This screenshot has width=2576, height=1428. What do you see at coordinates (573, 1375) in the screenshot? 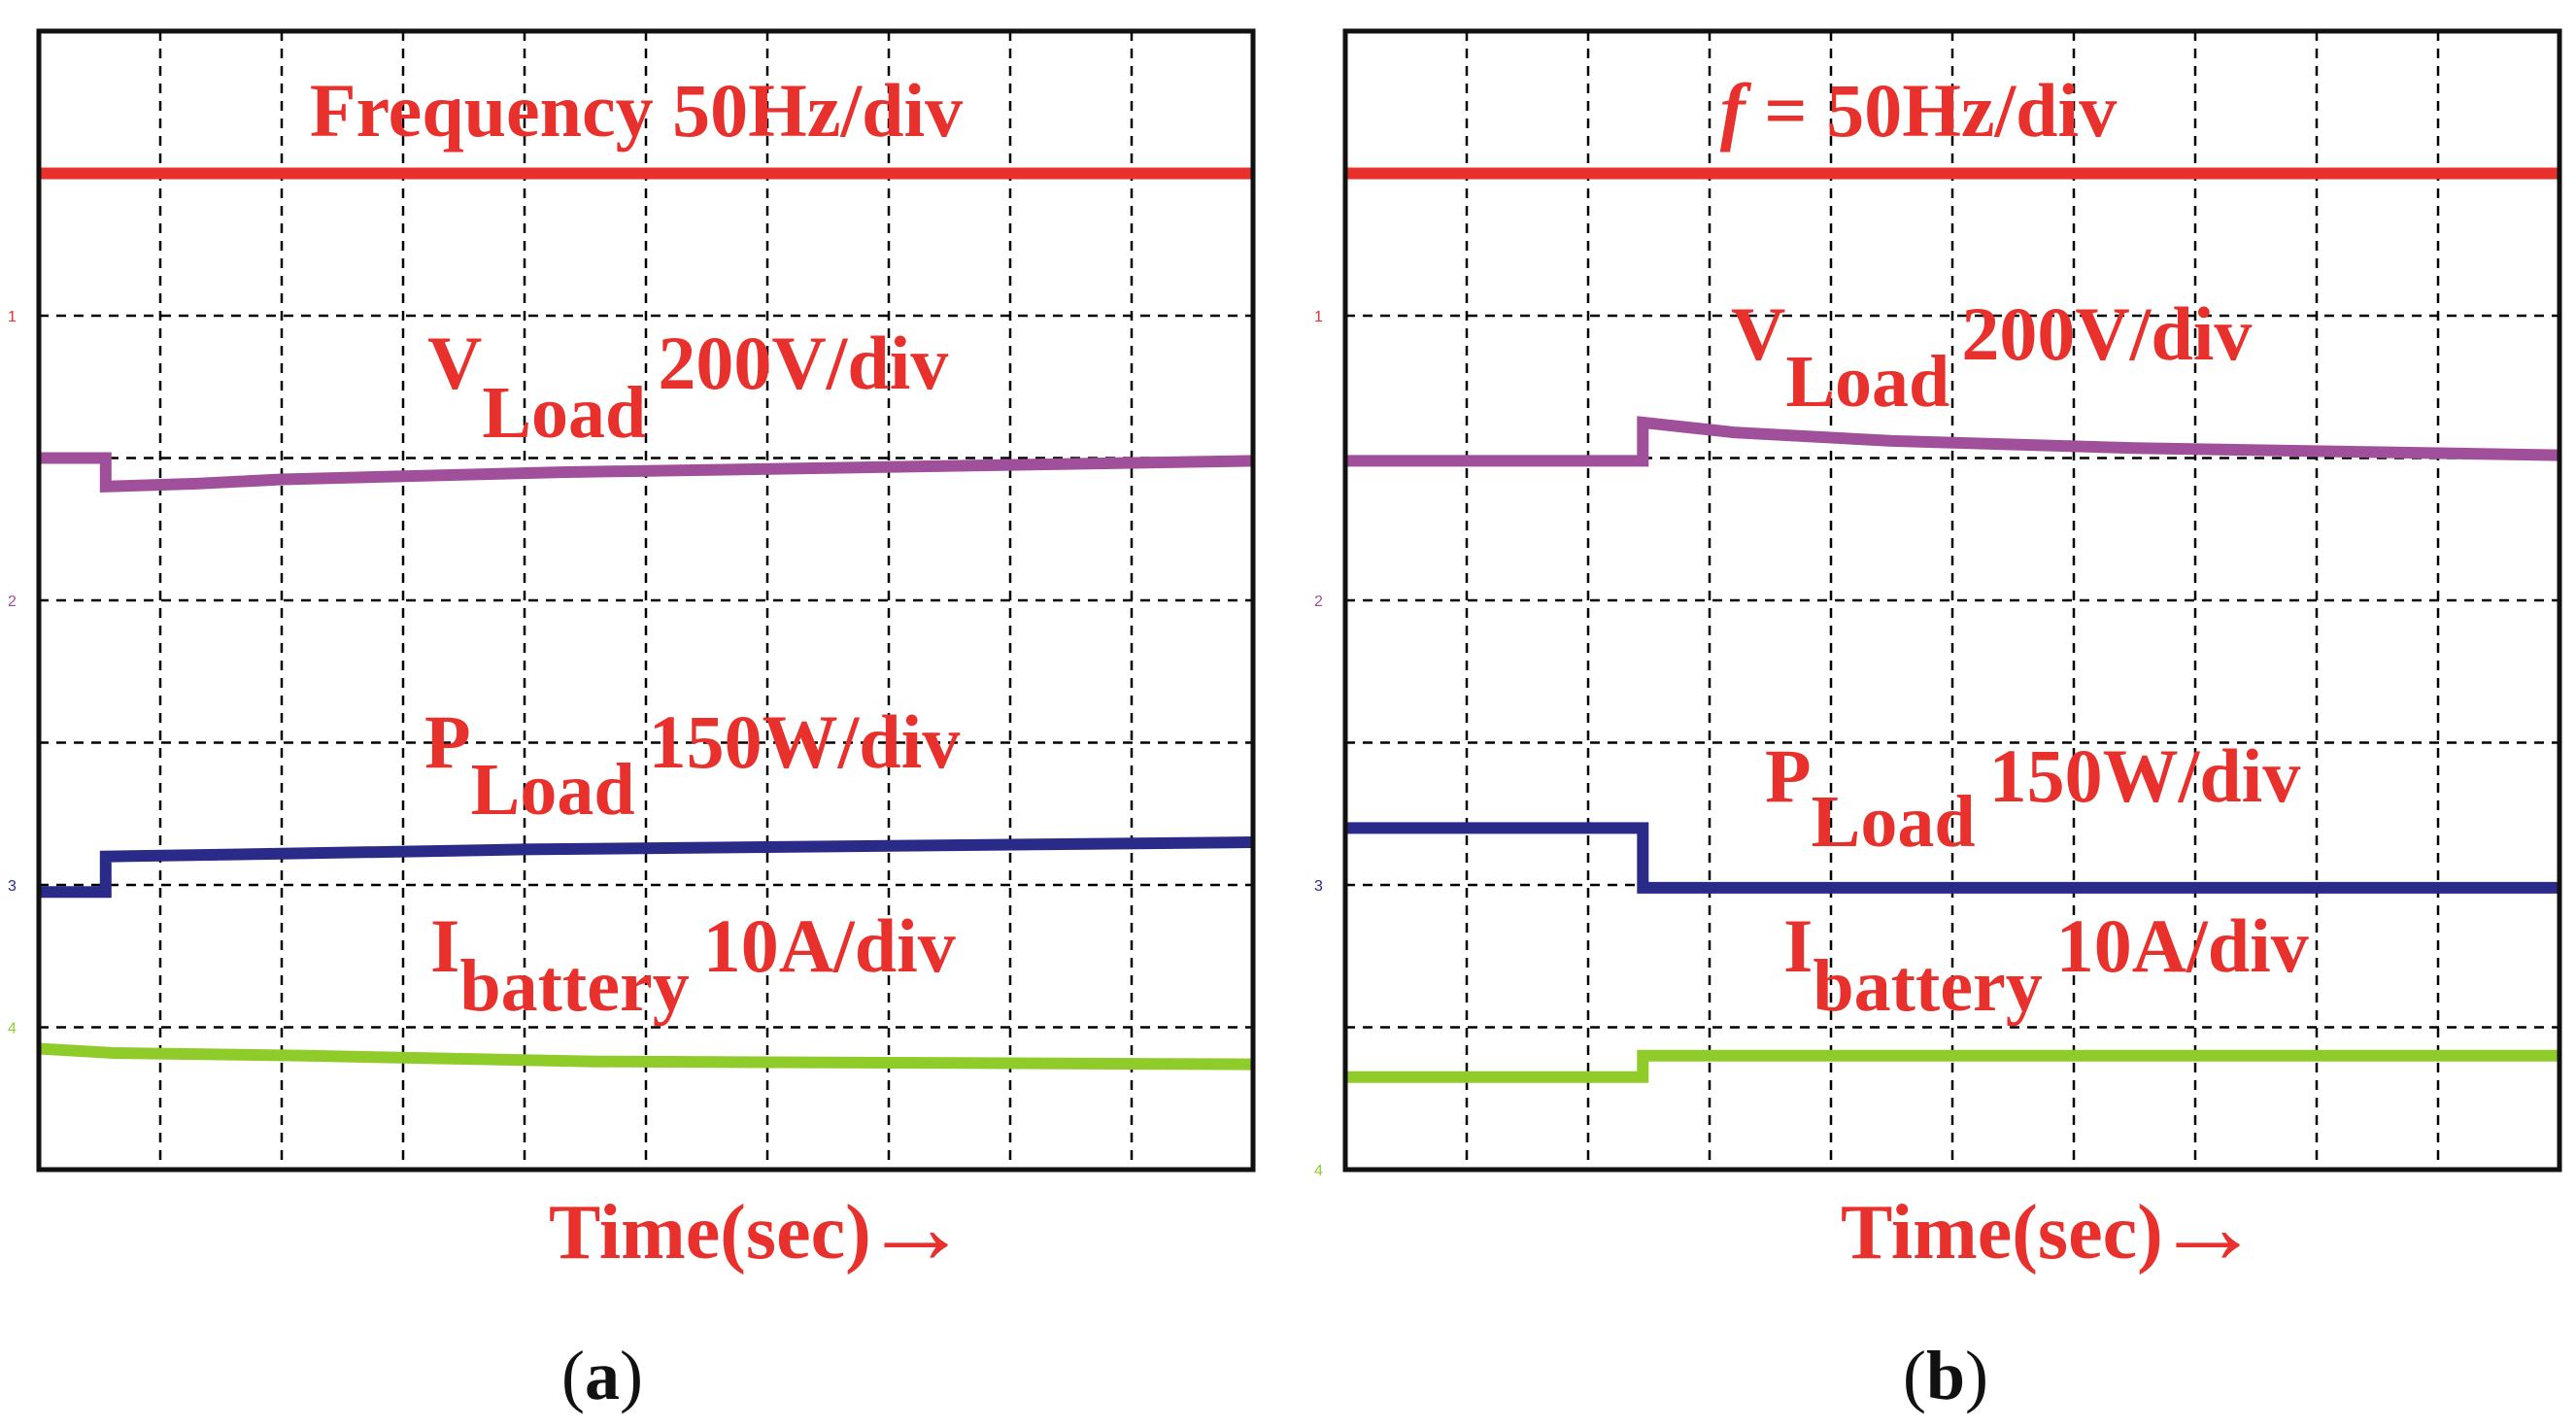
I see `panel-a-caption-open: (` at bounding box center [573, 1375].